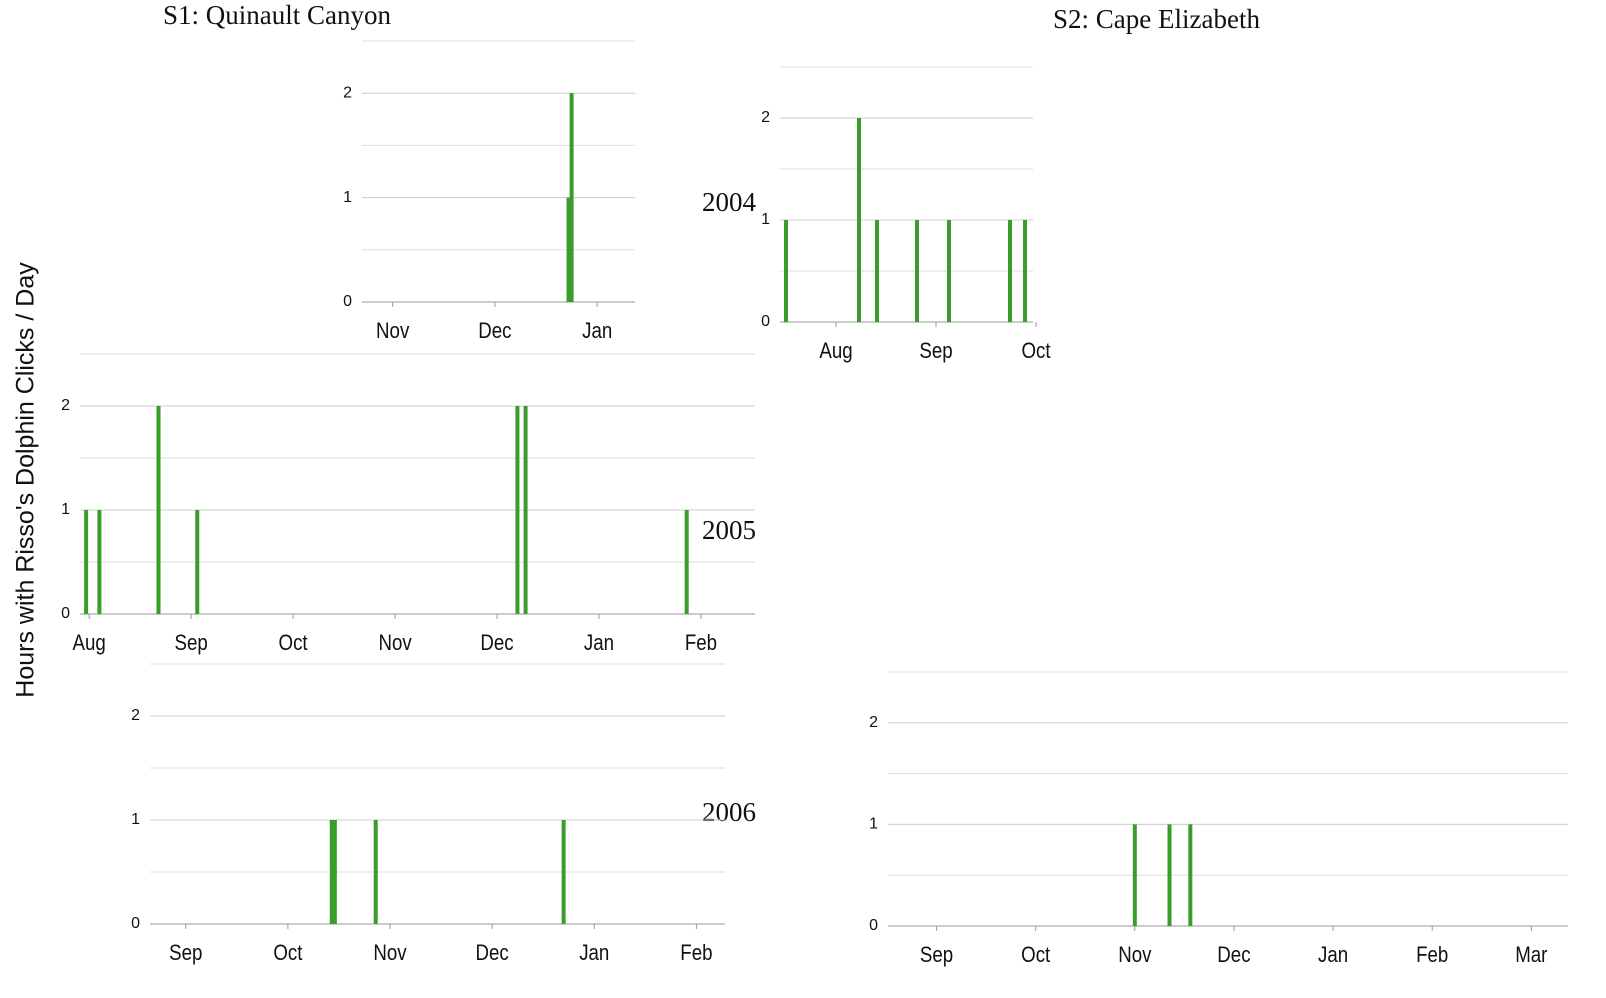  I want to click on row-label: 2005, so click(729, 530).